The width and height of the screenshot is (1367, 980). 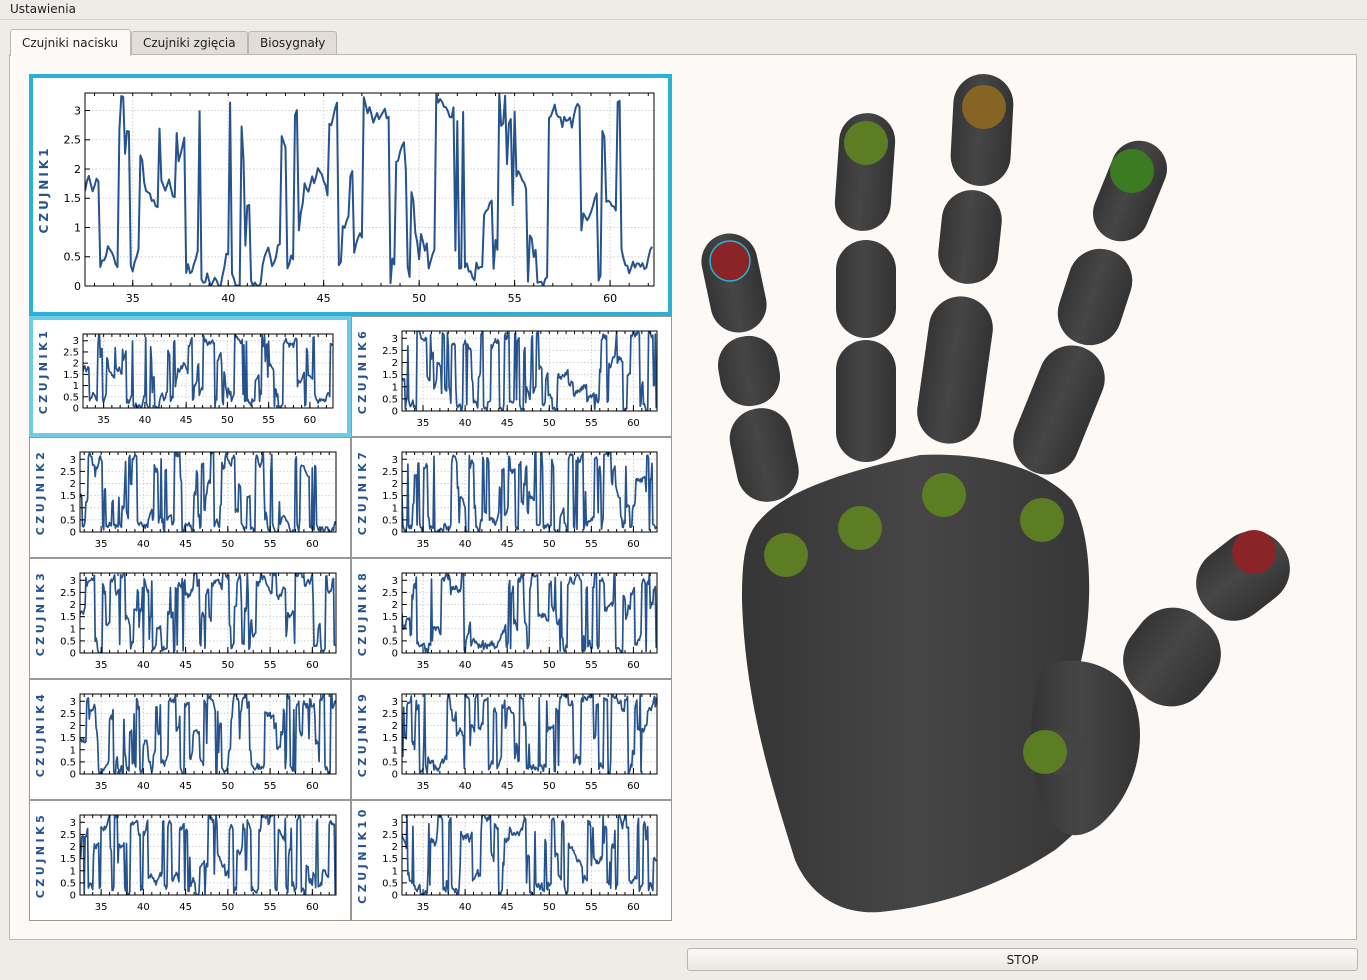 I want to click on middle-finger-tip-indicator, so click(x=984, y=107).